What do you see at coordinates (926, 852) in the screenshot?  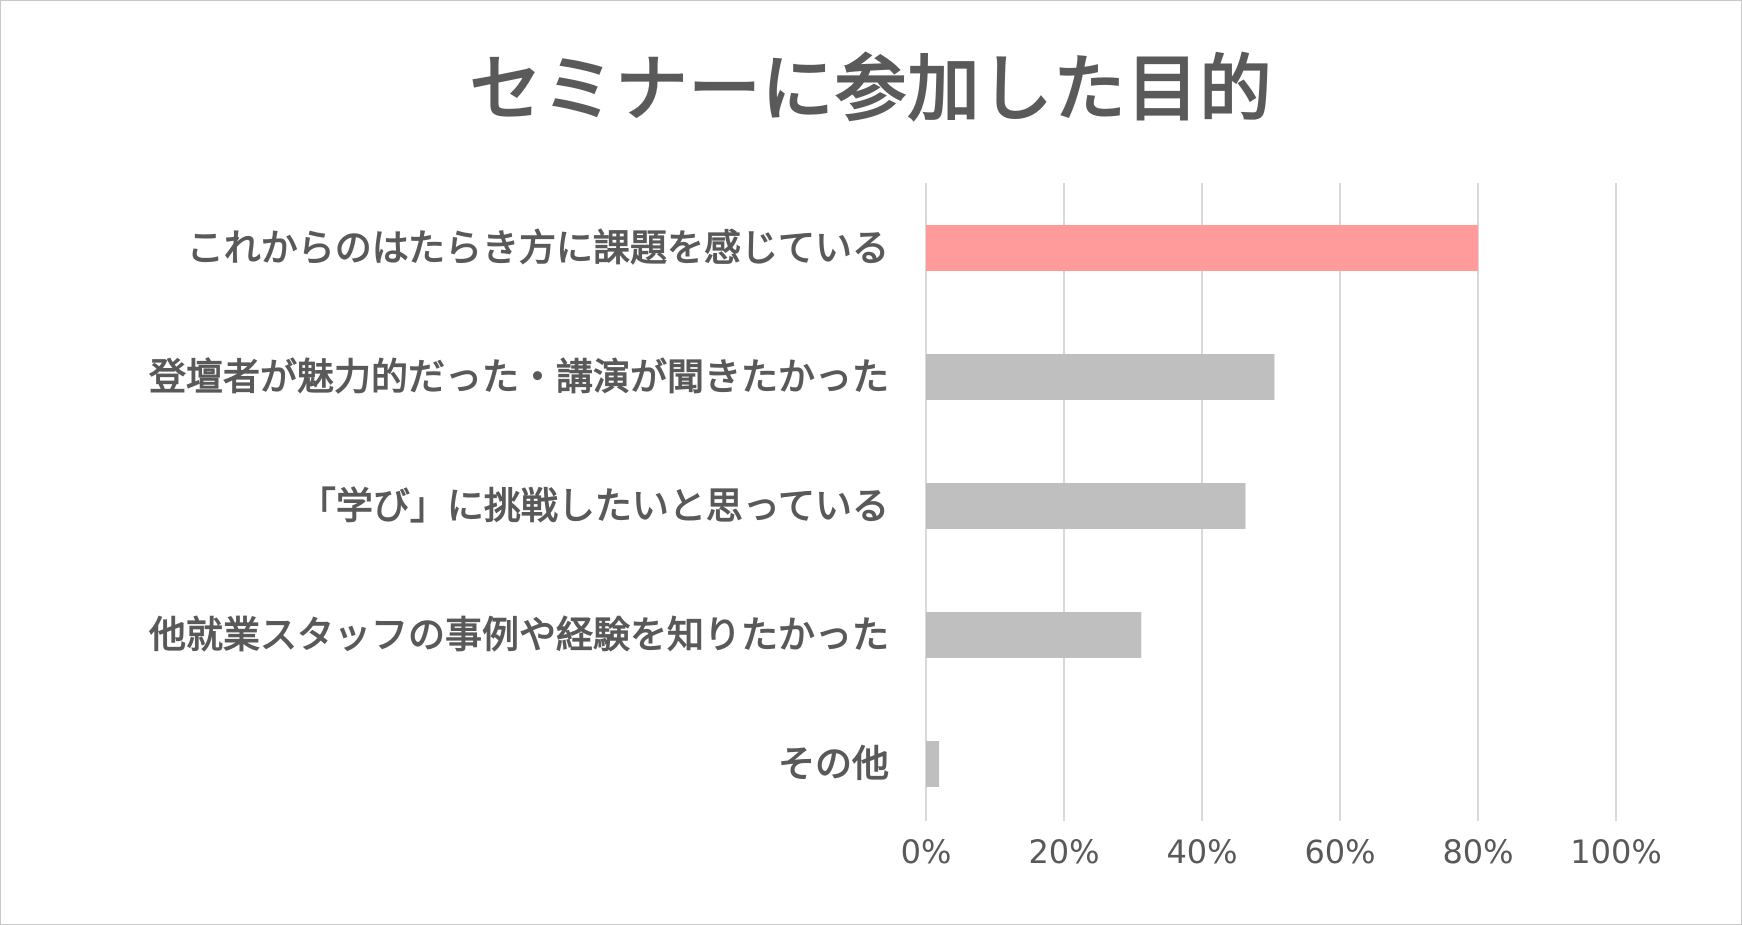 I see `x-tick-label: 0%` at bounding box center [926, 852].